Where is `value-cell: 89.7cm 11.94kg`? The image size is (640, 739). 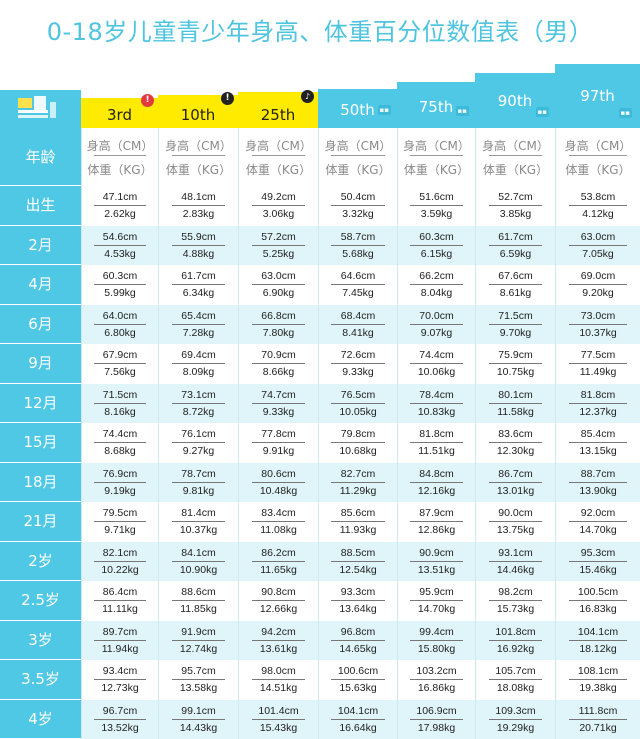 value-cell: 89.7cm 11.94kg is located at coordinates (119, 640).